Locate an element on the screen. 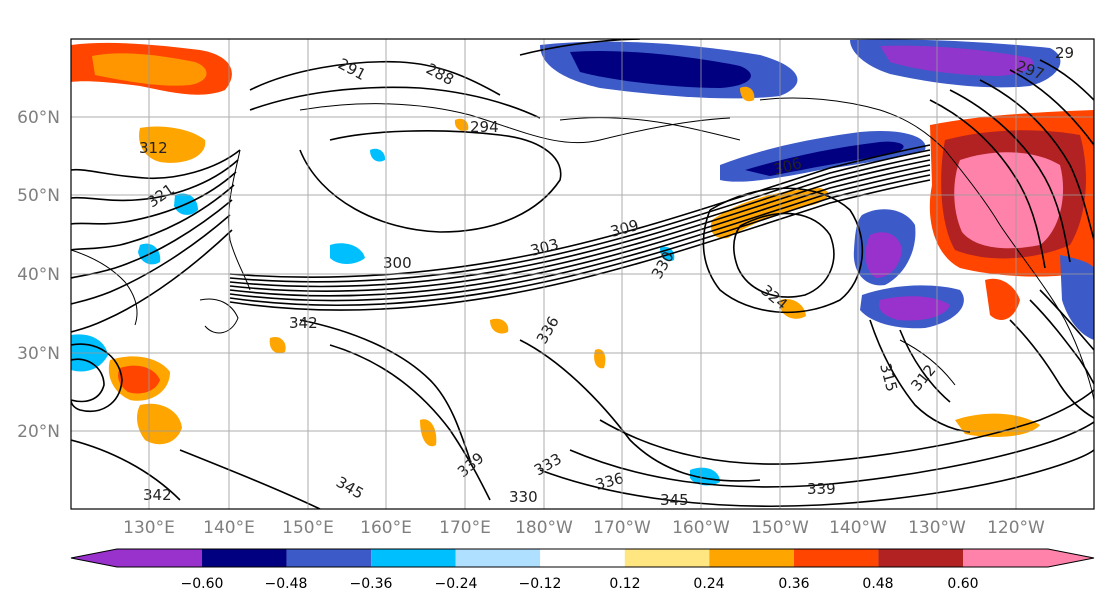 This screenshot has height=603, width=1105. contour-label: 339 is located at coordinates (821, 489).